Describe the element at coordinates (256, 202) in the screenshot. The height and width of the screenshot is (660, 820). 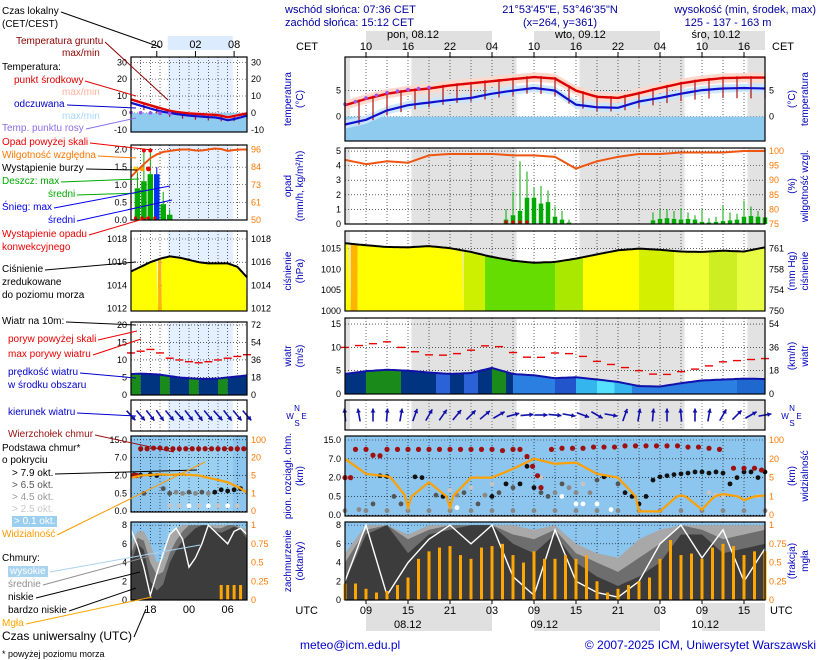
I see `svg-text: 61` at that location.